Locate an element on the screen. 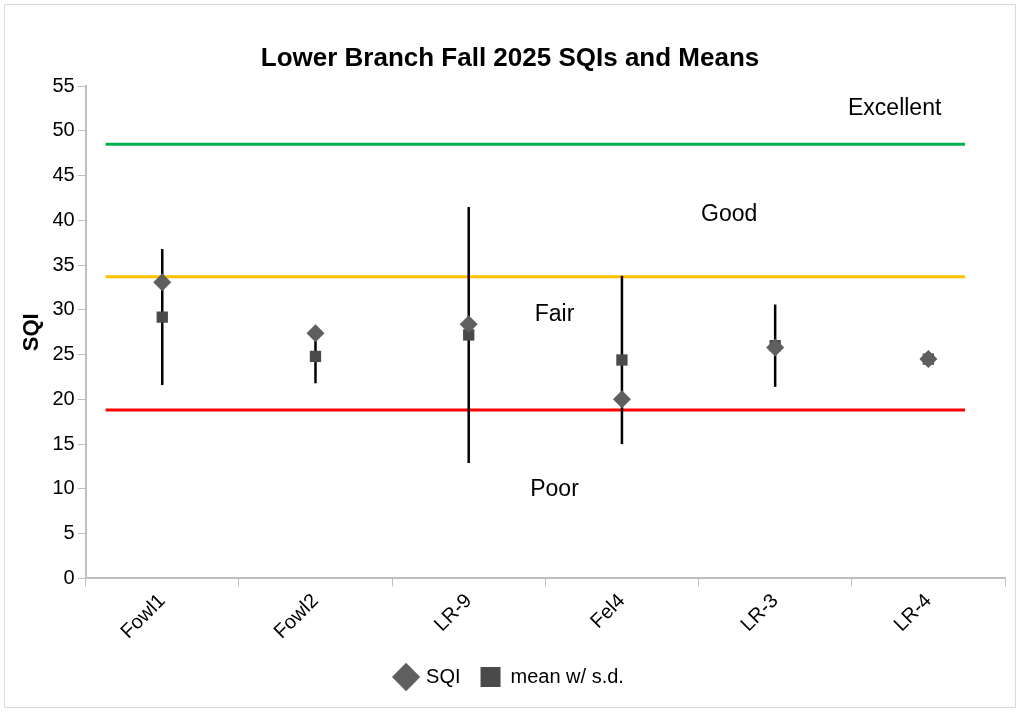 This screenshot has height=712, width=1020. legend-label: SQI is located at coordinates (443, 675).